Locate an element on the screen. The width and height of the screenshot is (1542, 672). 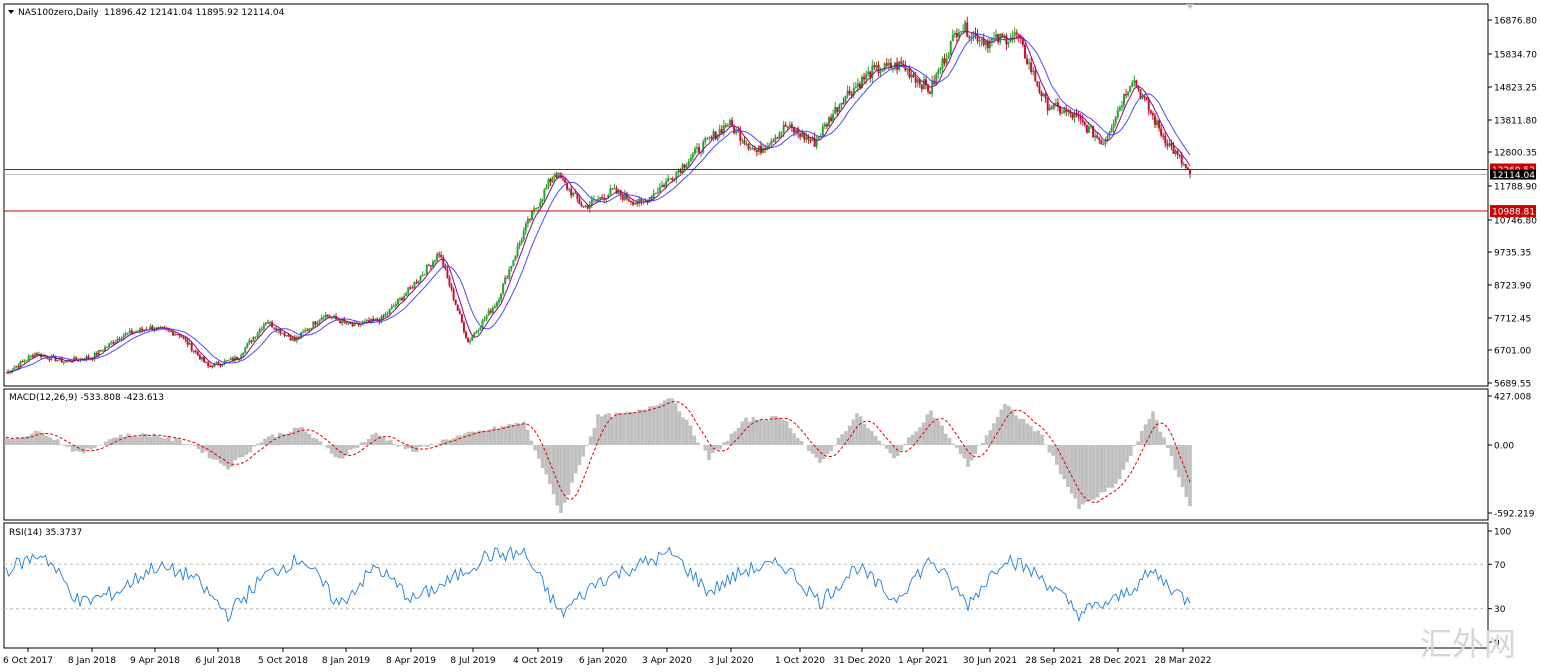
x-tick-label: 4 Oct 2019 is located at coordinates (538, 661).